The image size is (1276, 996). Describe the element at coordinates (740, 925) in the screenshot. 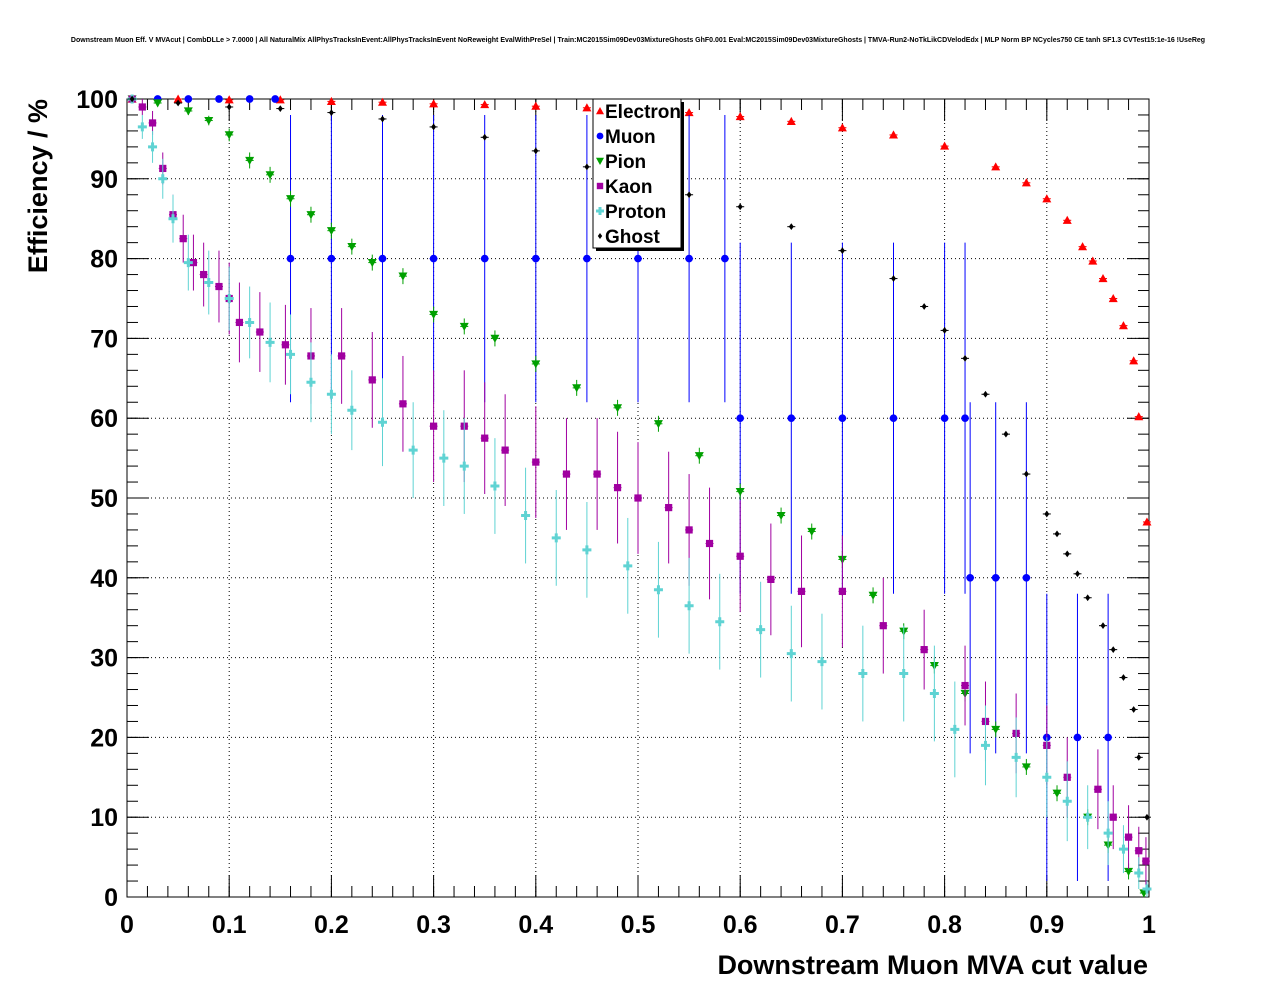

I see `x-tick-label: 0.6` at that location.